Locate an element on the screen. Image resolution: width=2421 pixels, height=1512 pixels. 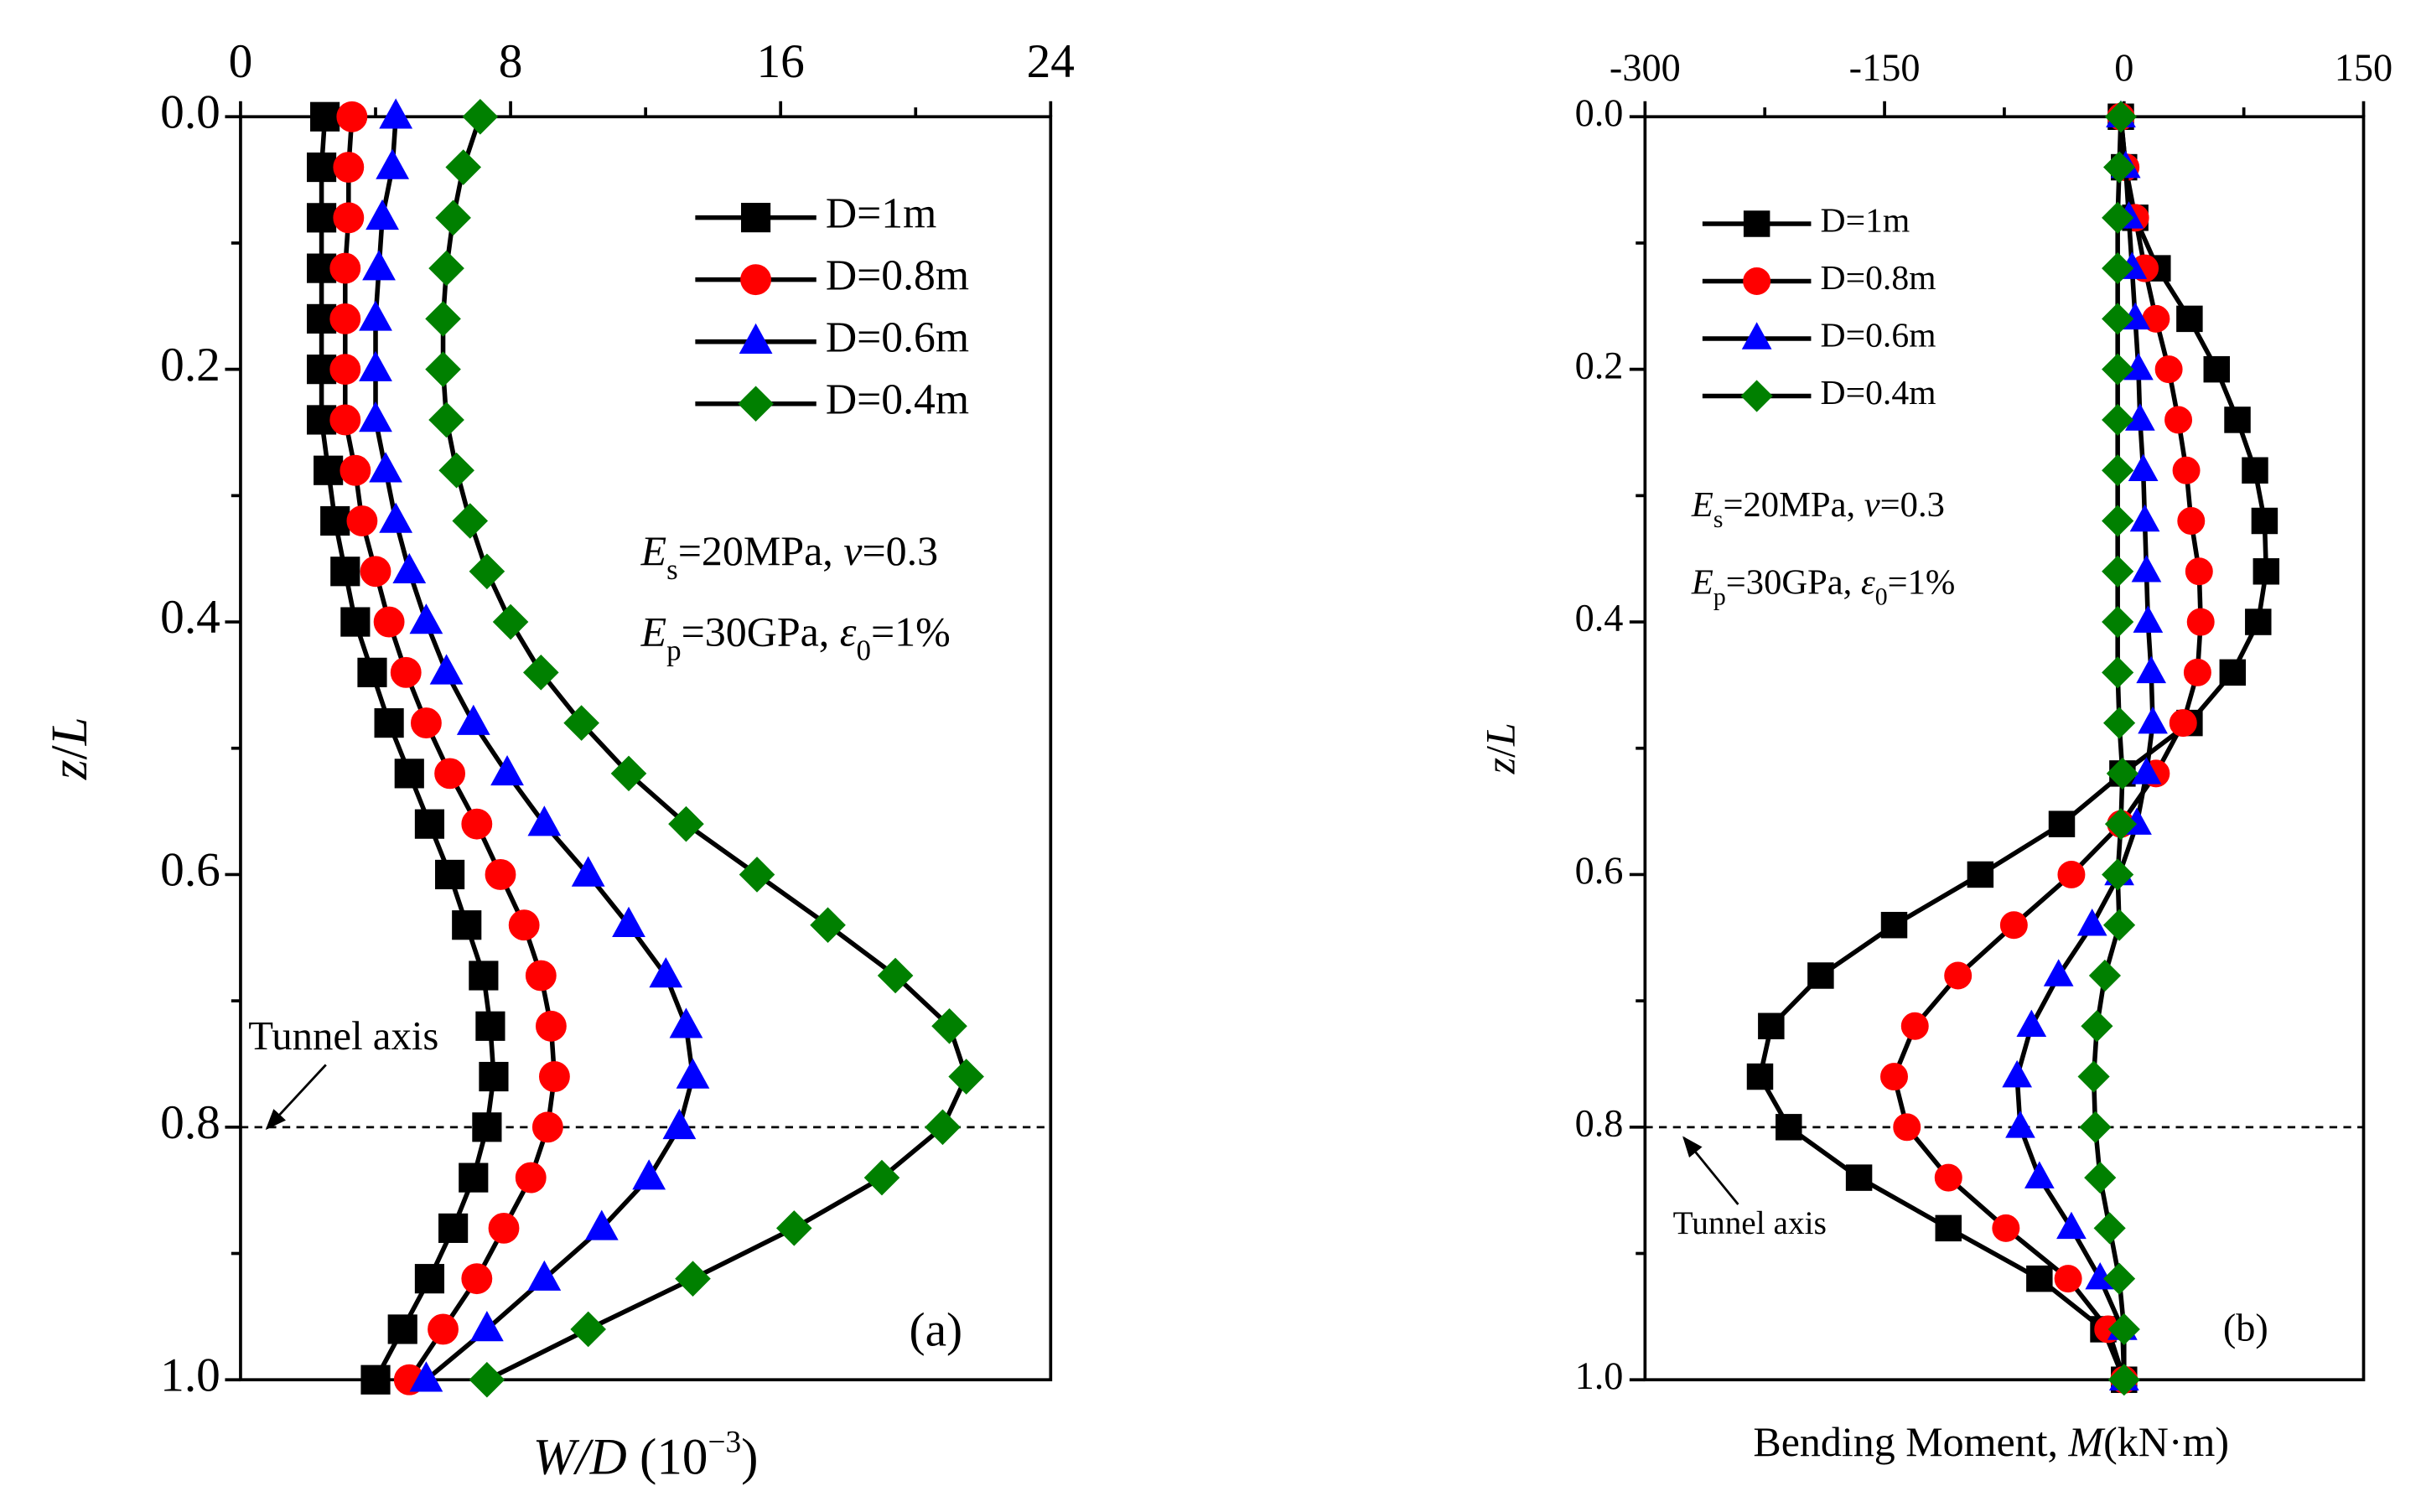
panel-label: (b) is located at coordinates (2245, 1328).